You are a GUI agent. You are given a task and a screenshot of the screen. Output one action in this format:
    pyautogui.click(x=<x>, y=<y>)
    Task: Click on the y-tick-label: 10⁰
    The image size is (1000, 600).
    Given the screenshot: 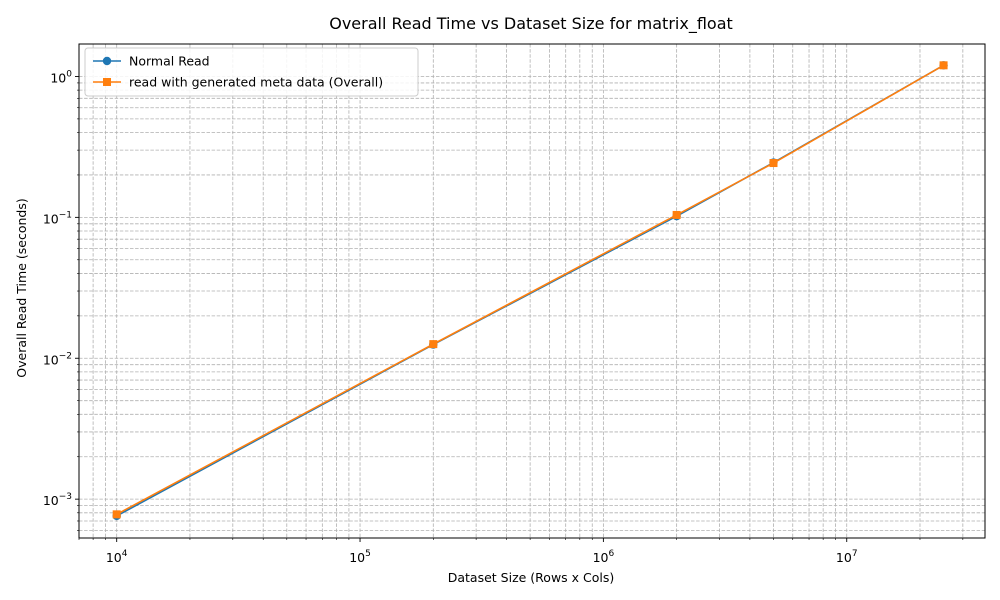 What is the action you would take?
    pyautogui.click(x=61, y=77)
    